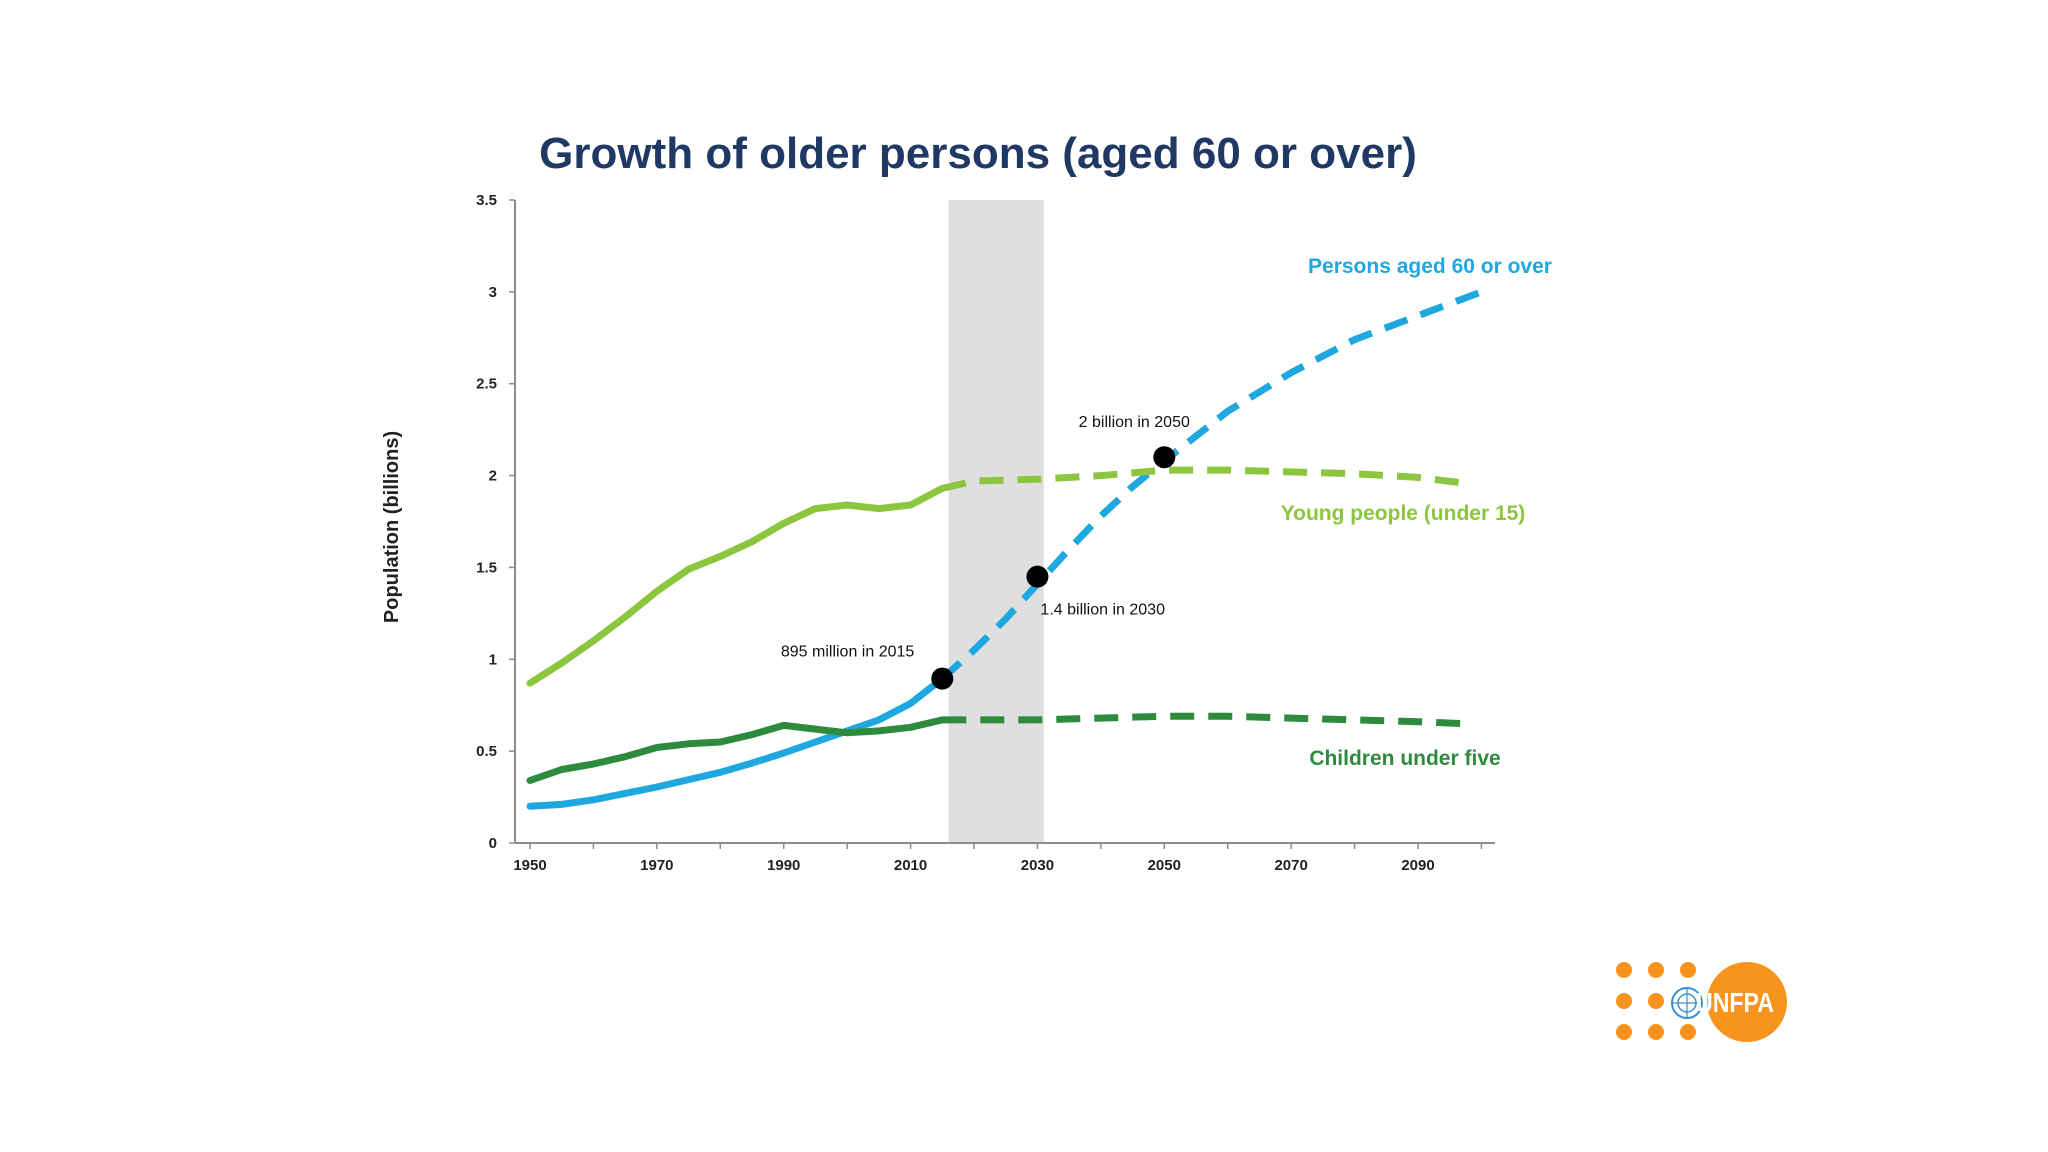 The height and width of the screenshot is (1152, 2048). What do you see at coordinates (486, 567) in the screenshot?
I see `y-tick-label: 1.5` at bounding box center [486, 567].